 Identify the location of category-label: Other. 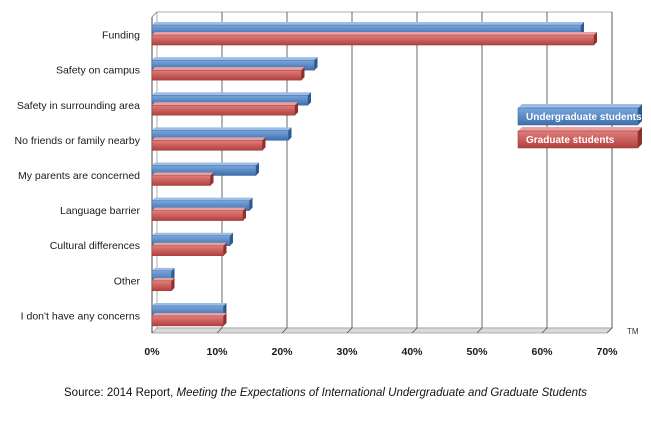
(127, 281).